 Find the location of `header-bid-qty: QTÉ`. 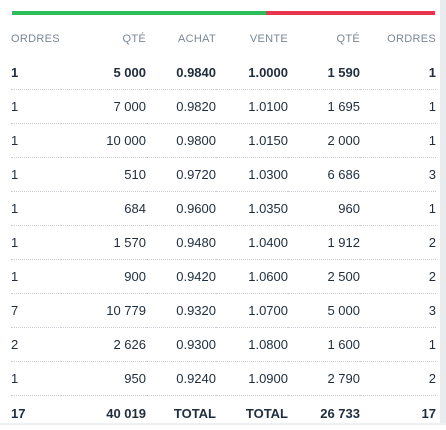

header-bid-qty: QTÉ is located at coordinates (103, 39).